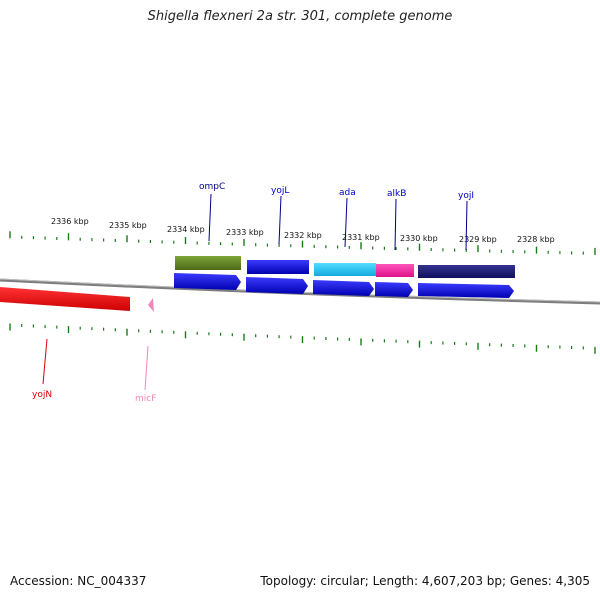 The width and height of the screenshot is (600, 600). What do you see at coordinates (65, 299) in the screenshot?
I see `gene-bar-yojN` at bounding box center [65, 299].